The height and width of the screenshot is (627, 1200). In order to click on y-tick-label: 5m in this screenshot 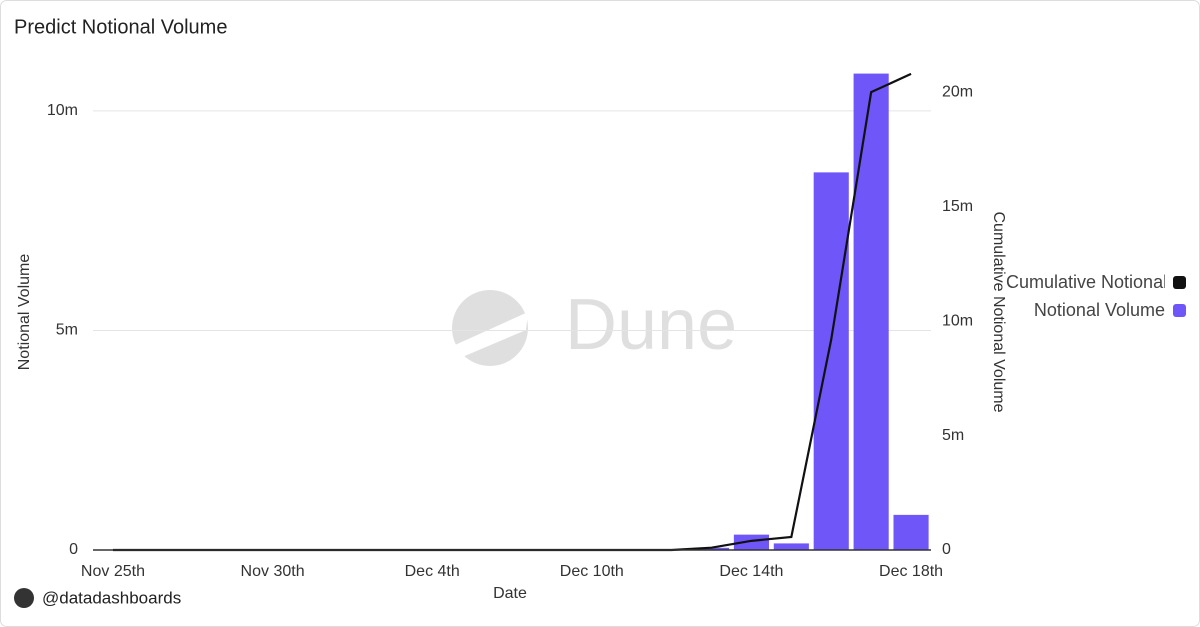, I will do `click(67, 330)`.